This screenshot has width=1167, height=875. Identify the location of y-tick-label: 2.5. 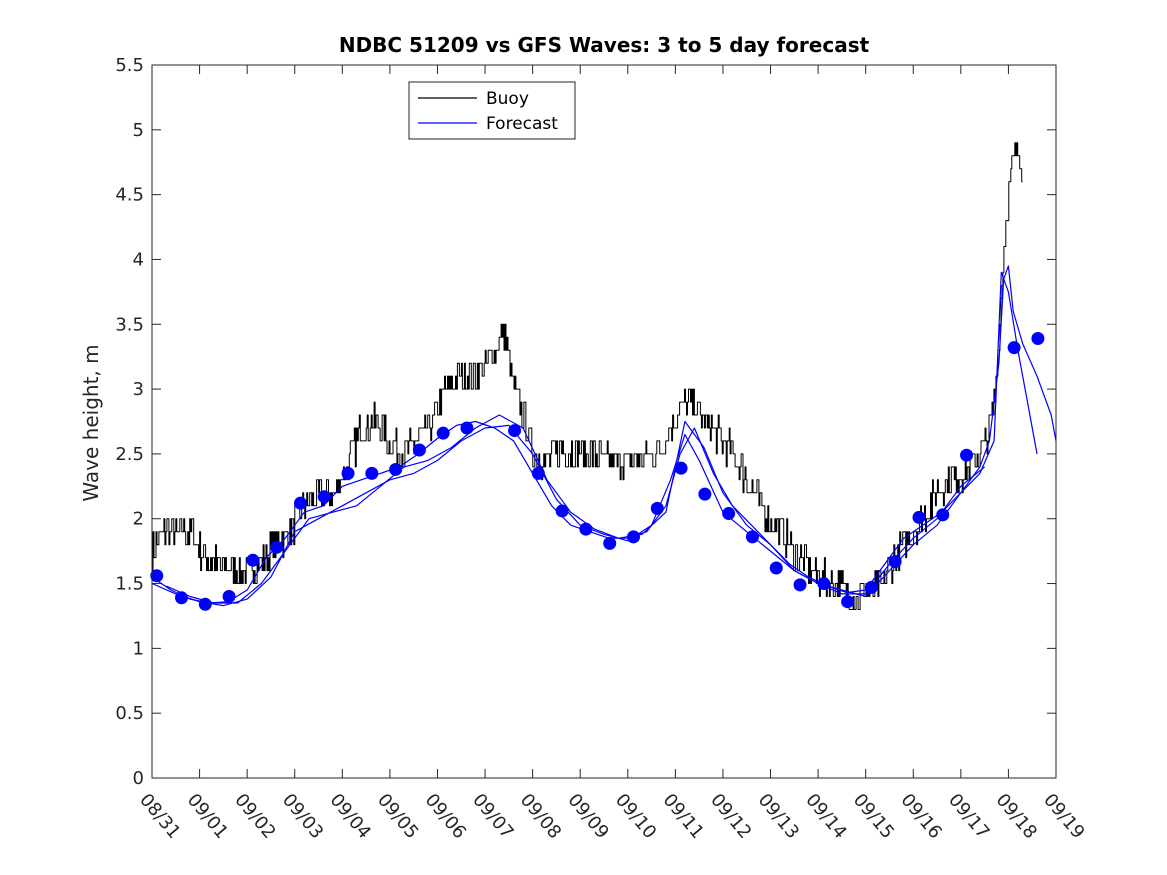
(129, 454).